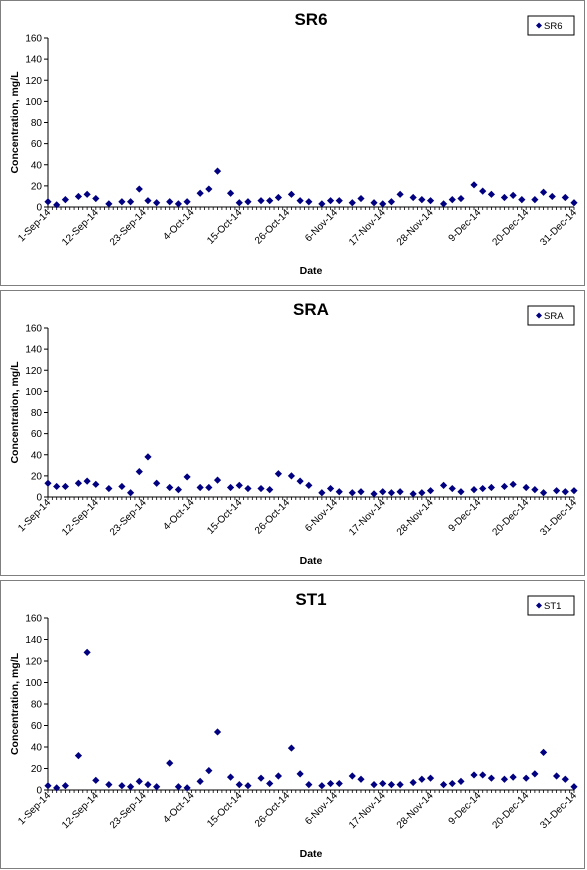 The height and width of the screenshot is (870, 587). What do you see at coordinates (310, 19) in the screenshot?
I see `chart-sr6-title: SR6` at bounding box center [310, 19].